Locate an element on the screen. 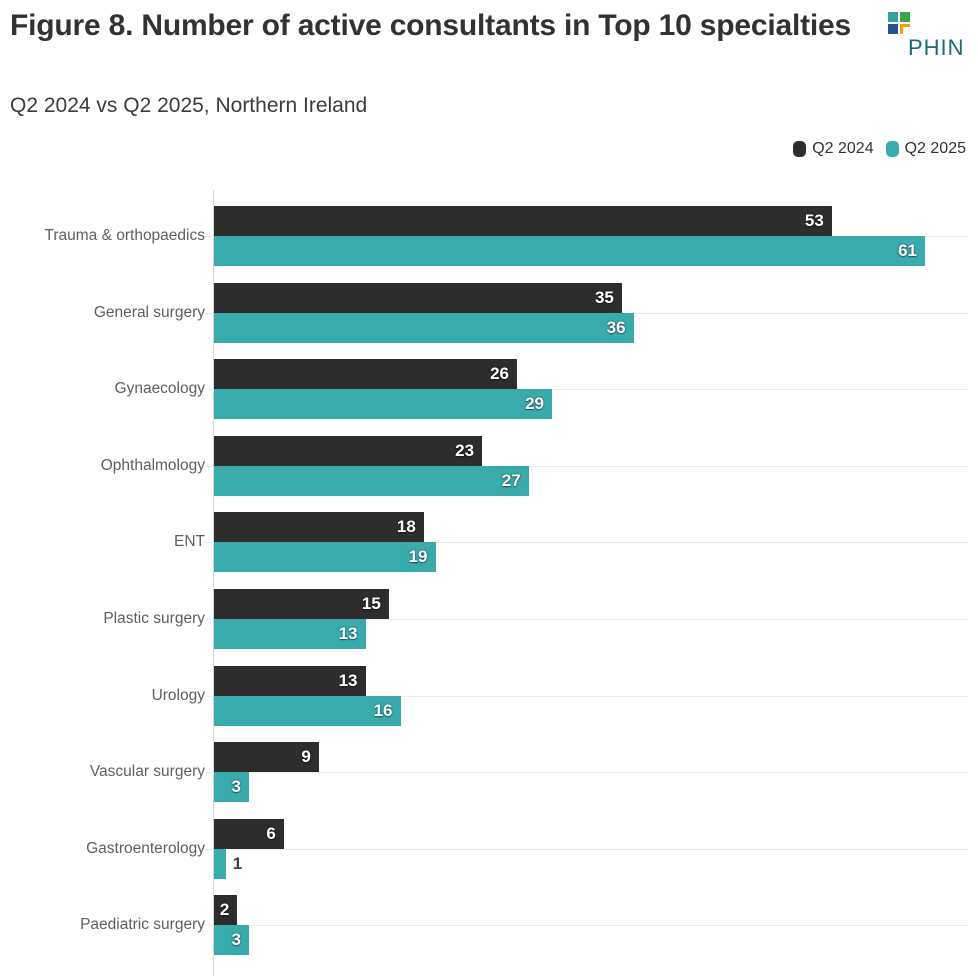 This screenshot has height=976, width=978. bar-value-label: 53 is located at coordinates (814, 220).